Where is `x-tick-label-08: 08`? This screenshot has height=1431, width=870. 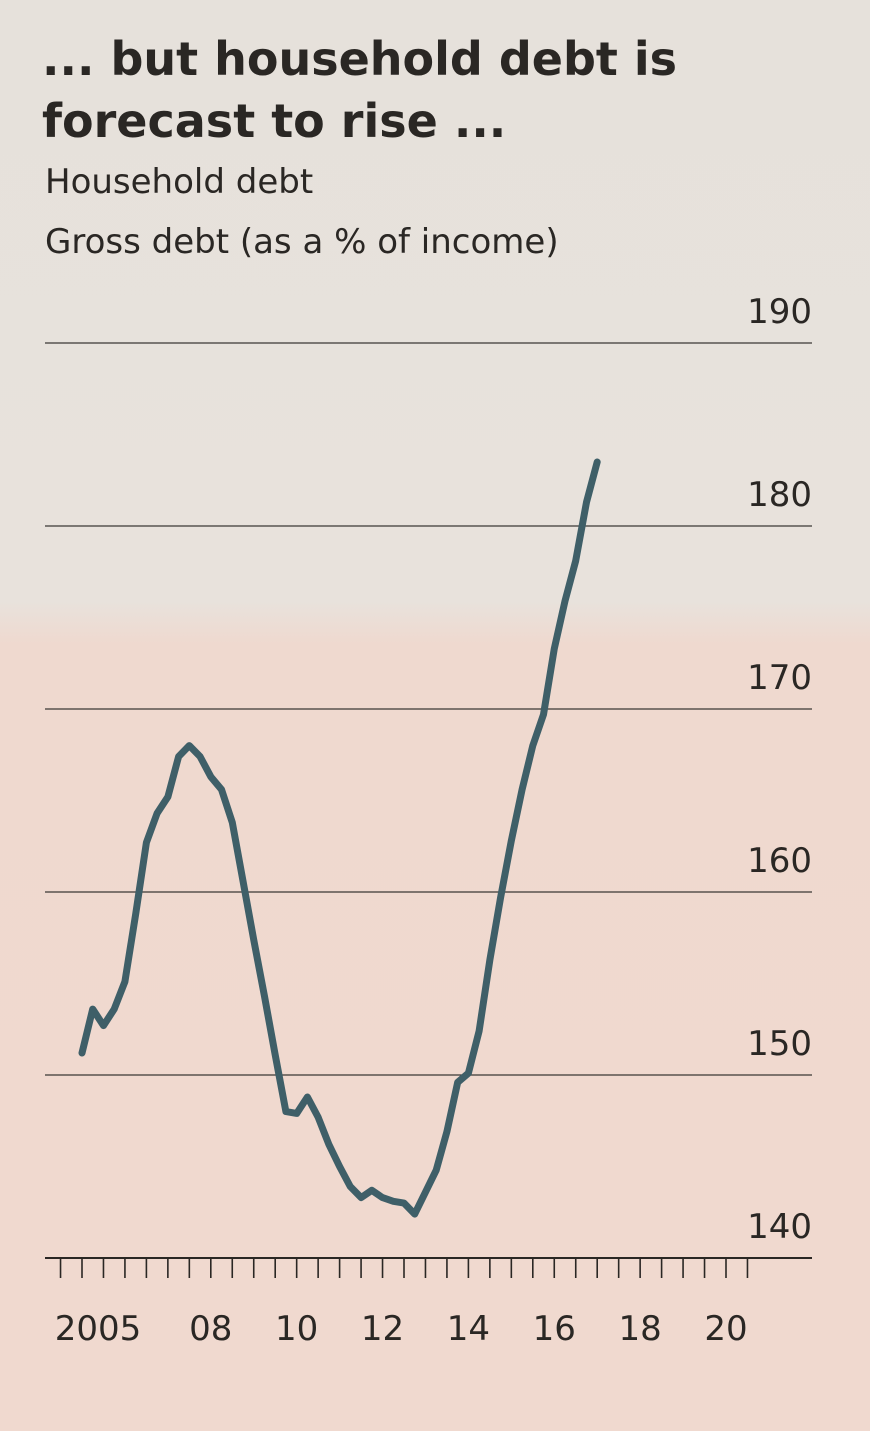 x-tick-label-08: 08 is located at coordinates (210, 1329).